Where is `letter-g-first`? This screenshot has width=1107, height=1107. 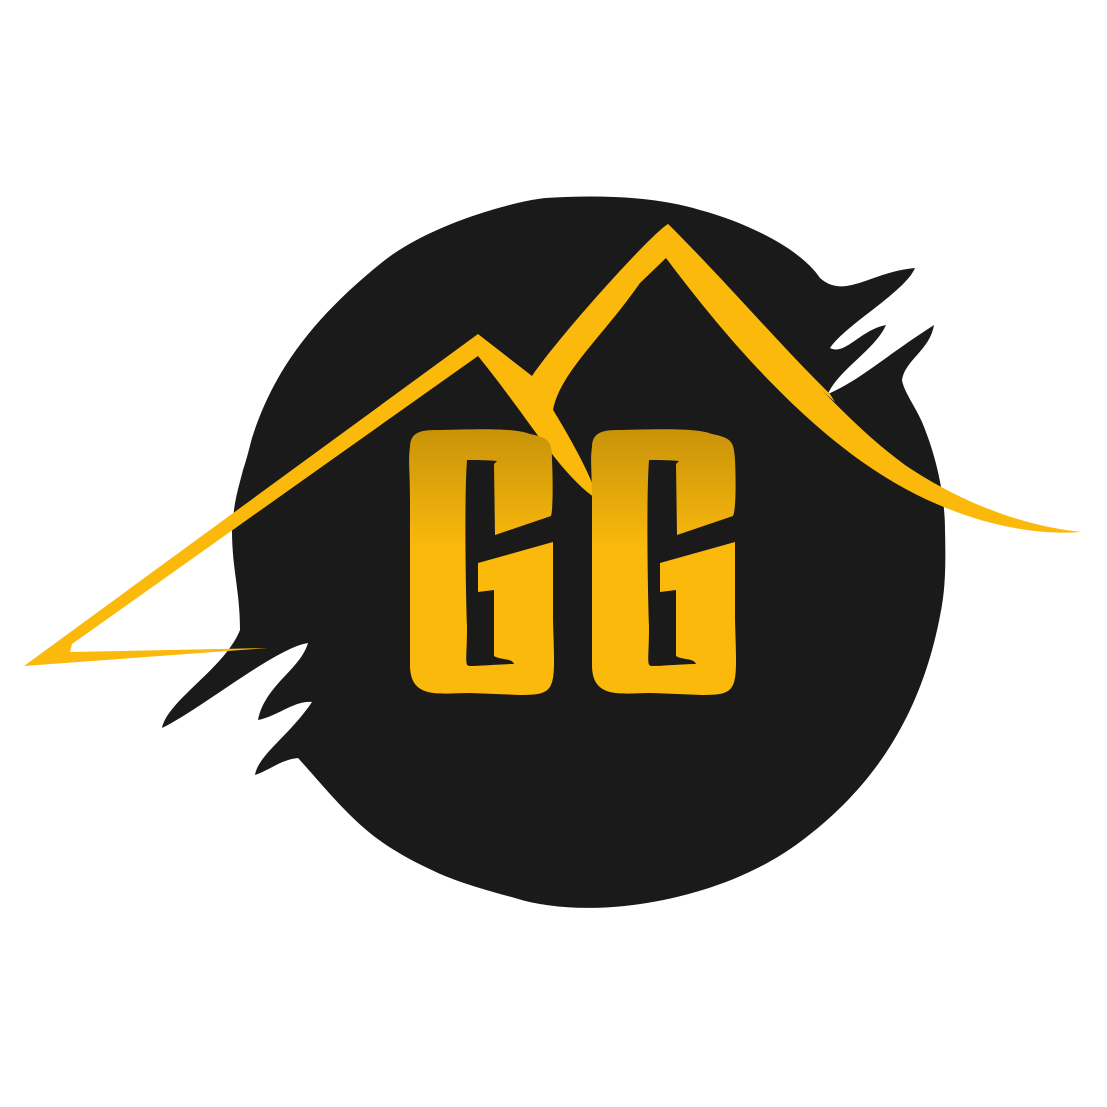 letter-g-first is located at coordinates (482, 562).